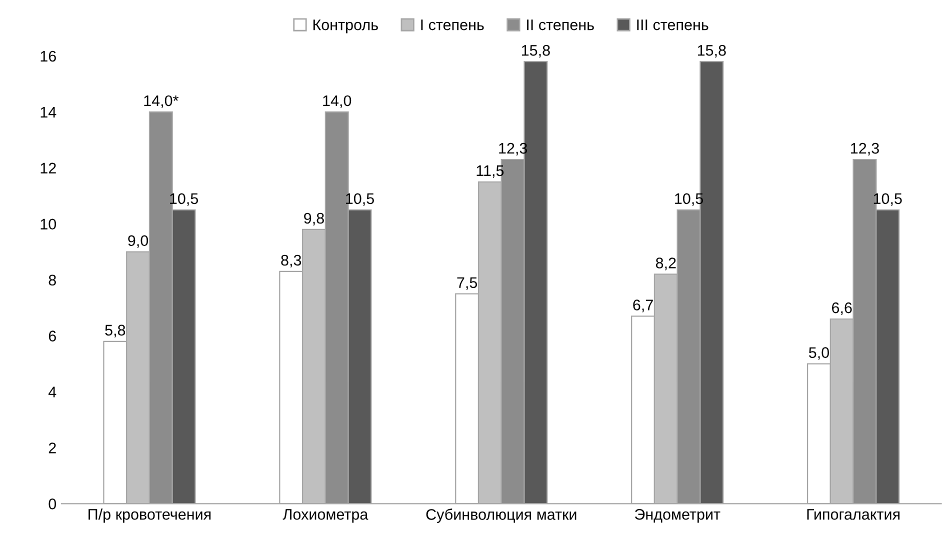  I want to click on x-tick-label: Лохиометра, so click(325, 516).